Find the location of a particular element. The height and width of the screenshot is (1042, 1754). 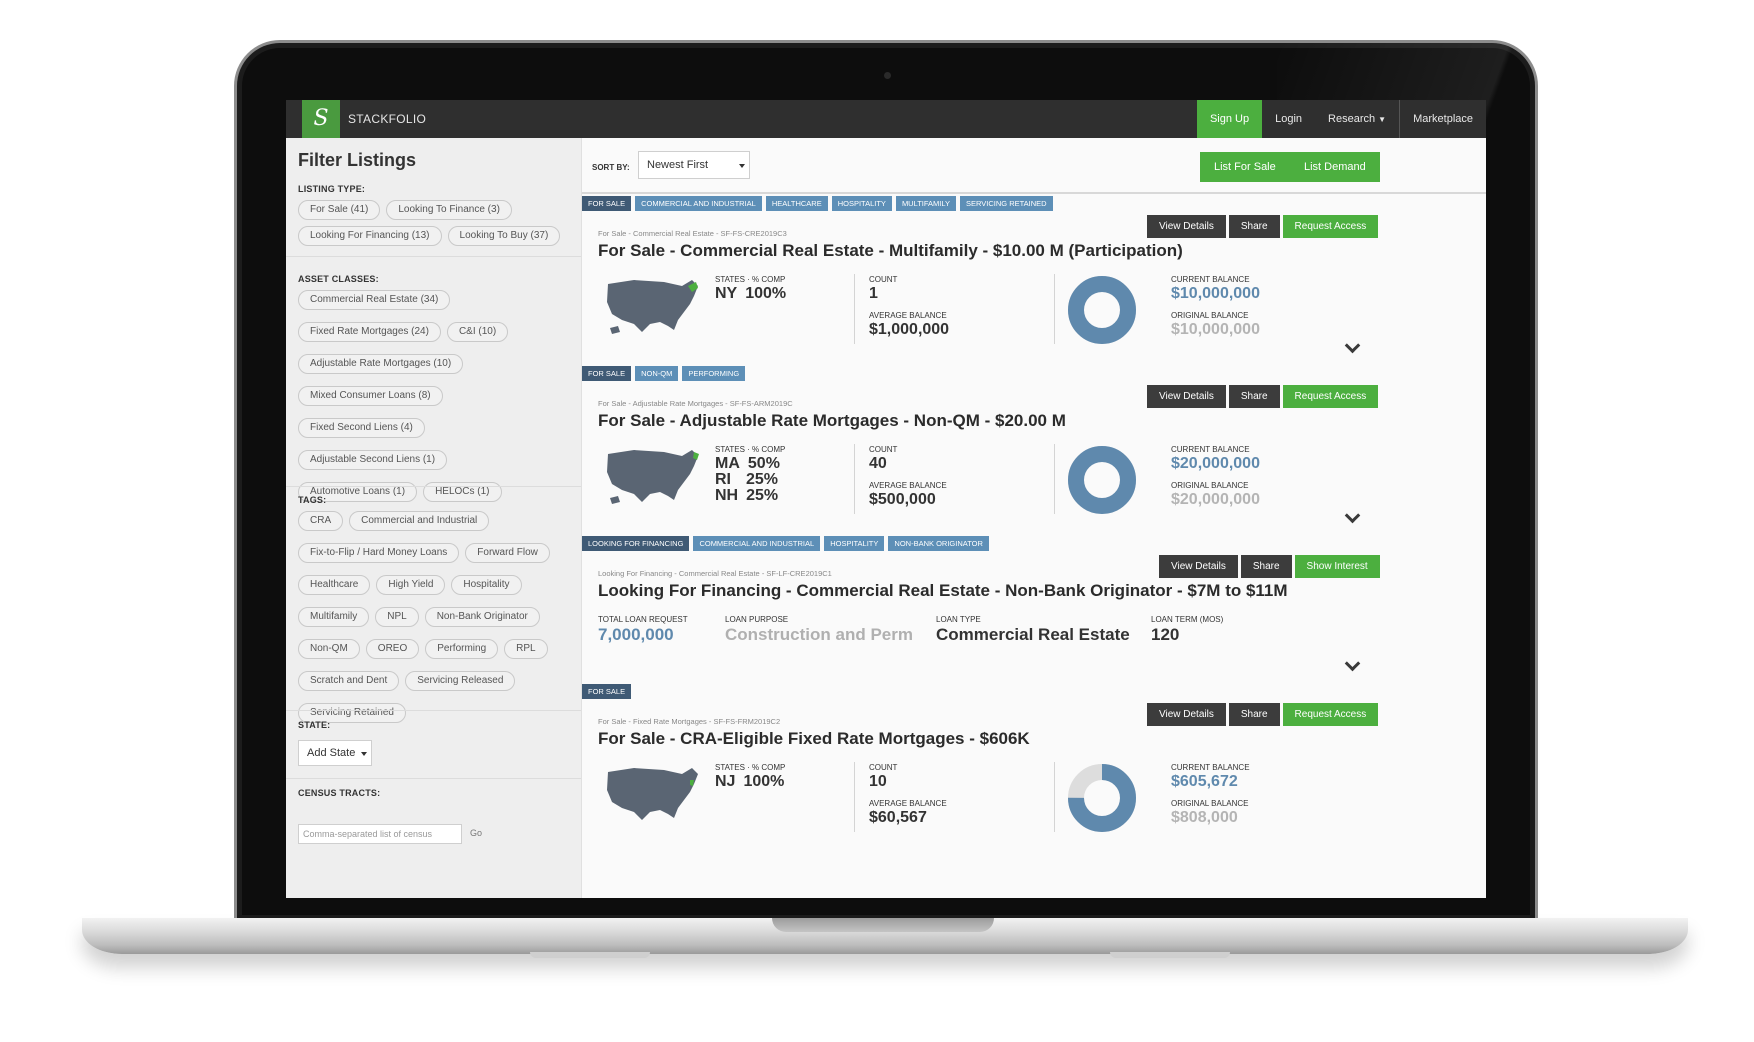

state-select: Add State is located at coordinates (335, 753).